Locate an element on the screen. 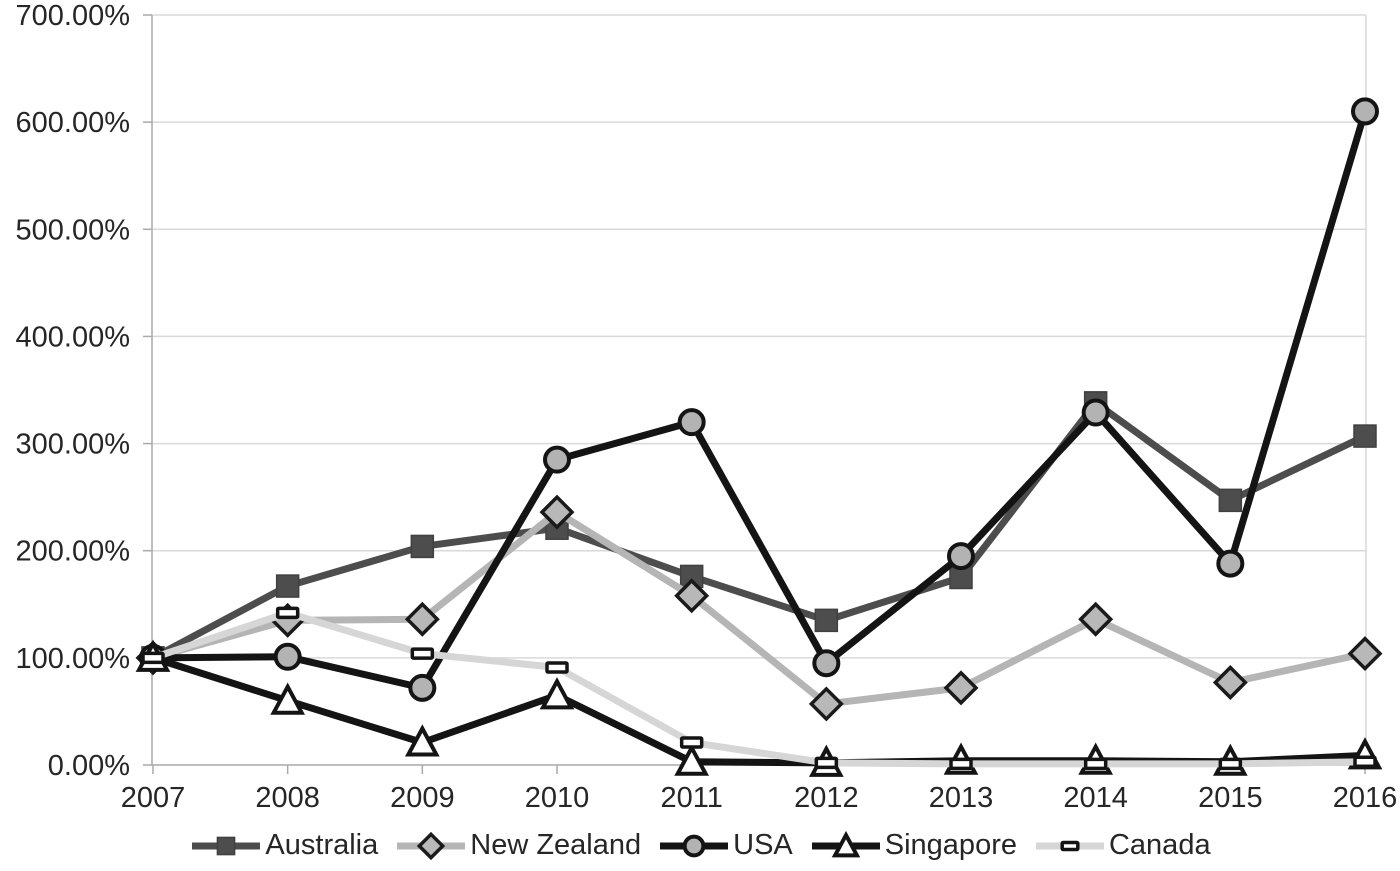 The width and height of the screenshot is (1400, 871). y-axis-label: 700.00% is located at coordinates (73, 16).